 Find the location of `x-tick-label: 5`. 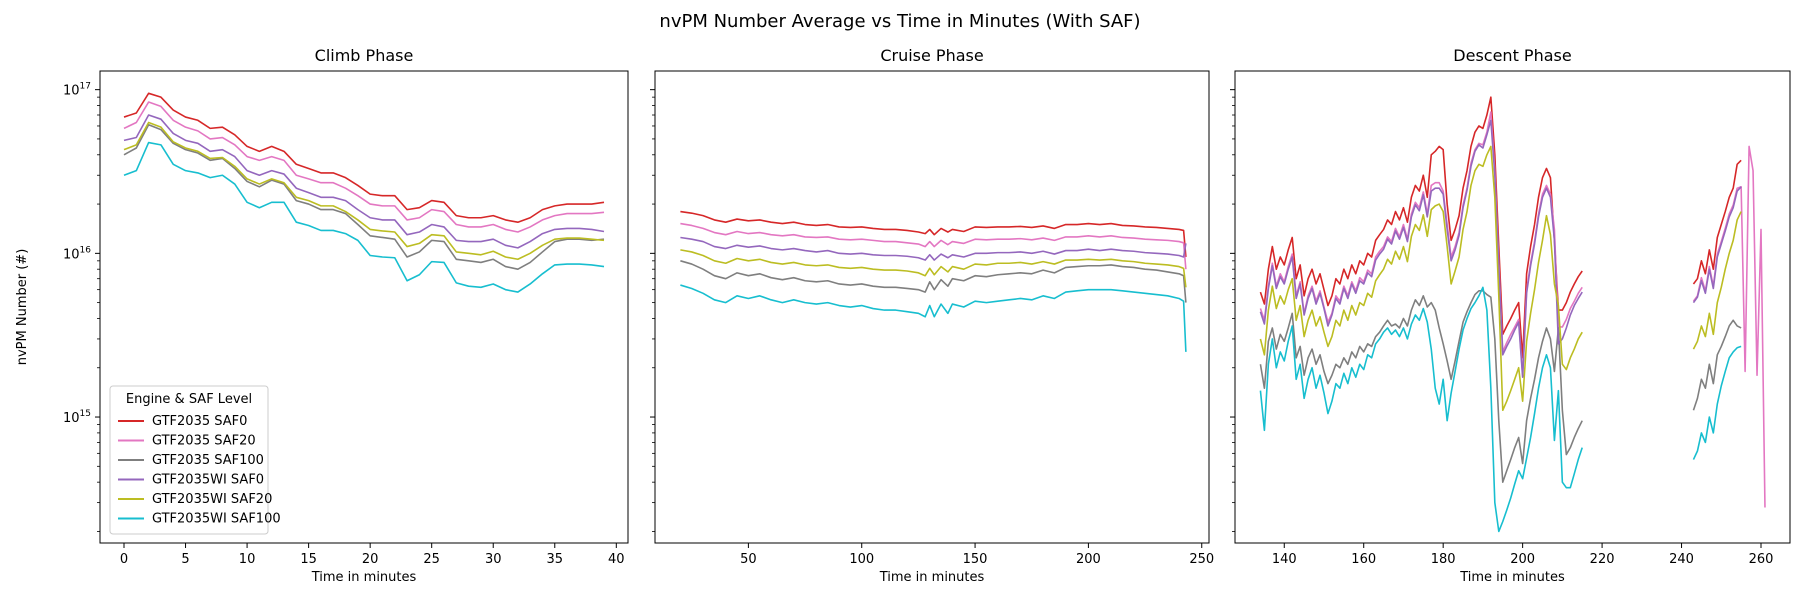

x-tick-label: 5 is located at coordinates (185, 559).